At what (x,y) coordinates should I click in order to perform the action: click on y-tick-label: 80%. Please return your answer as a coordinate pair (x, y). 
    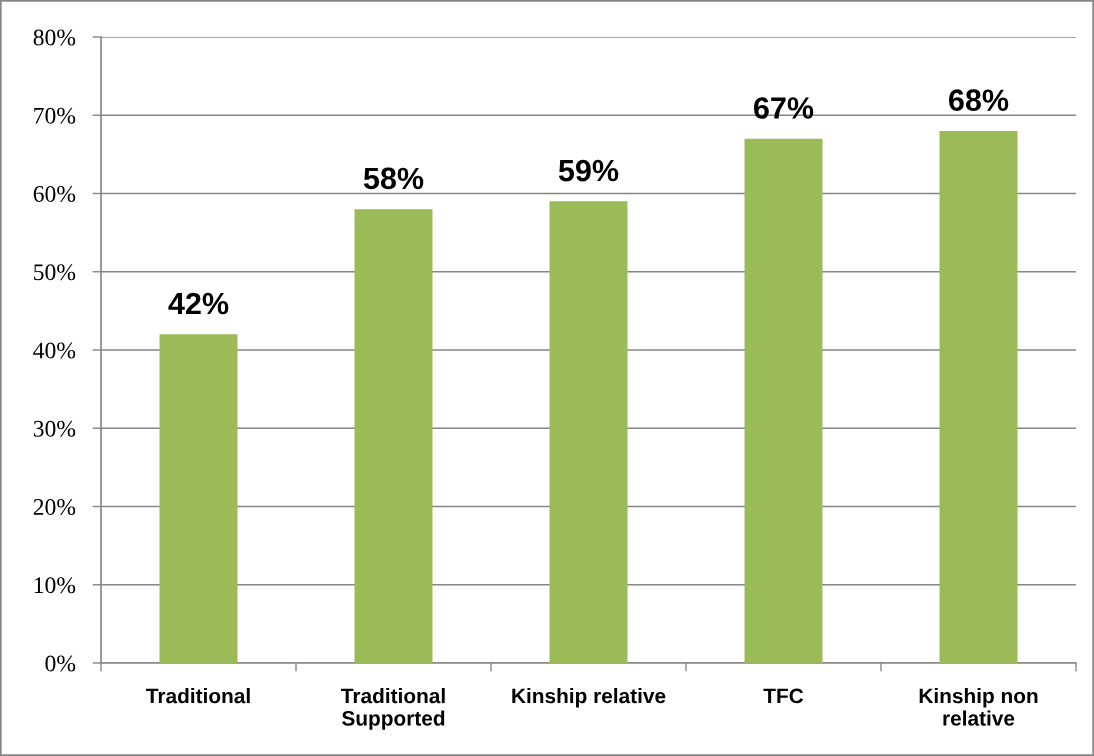
    Looking at the image, I should click on (54, 37).